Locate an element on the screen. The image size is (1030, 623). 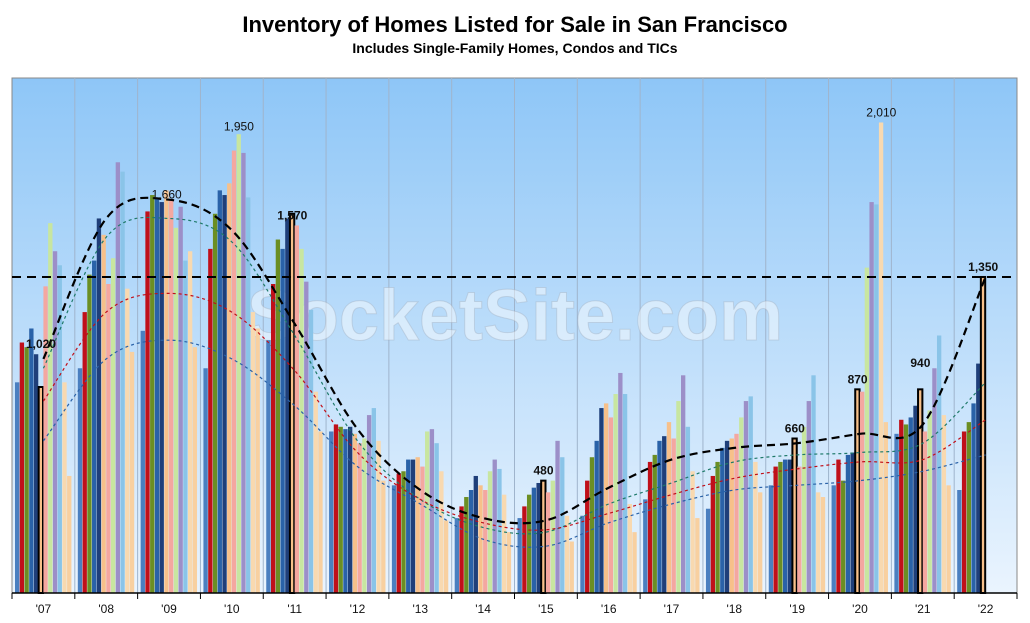
data-label: 2,010 is located at coordinates (881, 113).